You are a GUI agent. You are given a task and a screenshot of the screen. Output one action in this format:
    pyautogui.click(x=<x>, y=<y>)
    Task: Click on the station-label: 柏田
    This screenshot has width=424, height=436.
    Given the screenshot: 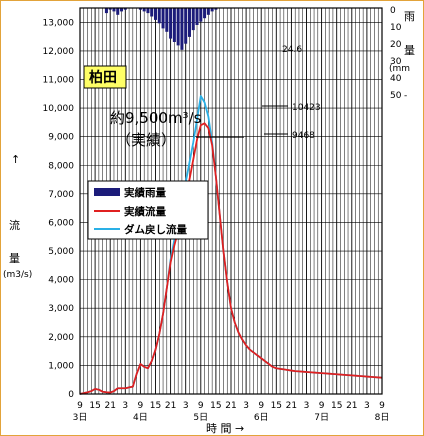 What is the action you would take?
    pyautogui.click(x=103, y=77)
    